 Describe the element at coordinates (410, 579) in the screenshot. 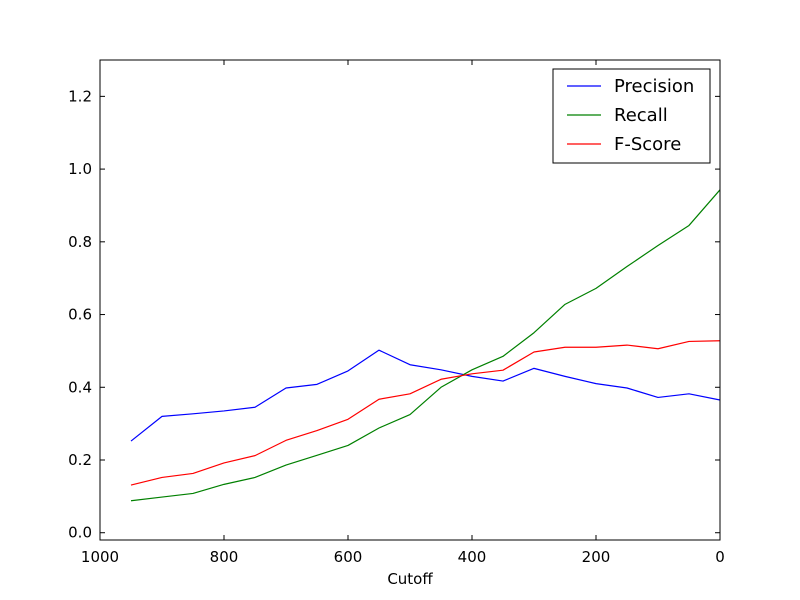

I see `x-axis-label: Cutoff` at that location.